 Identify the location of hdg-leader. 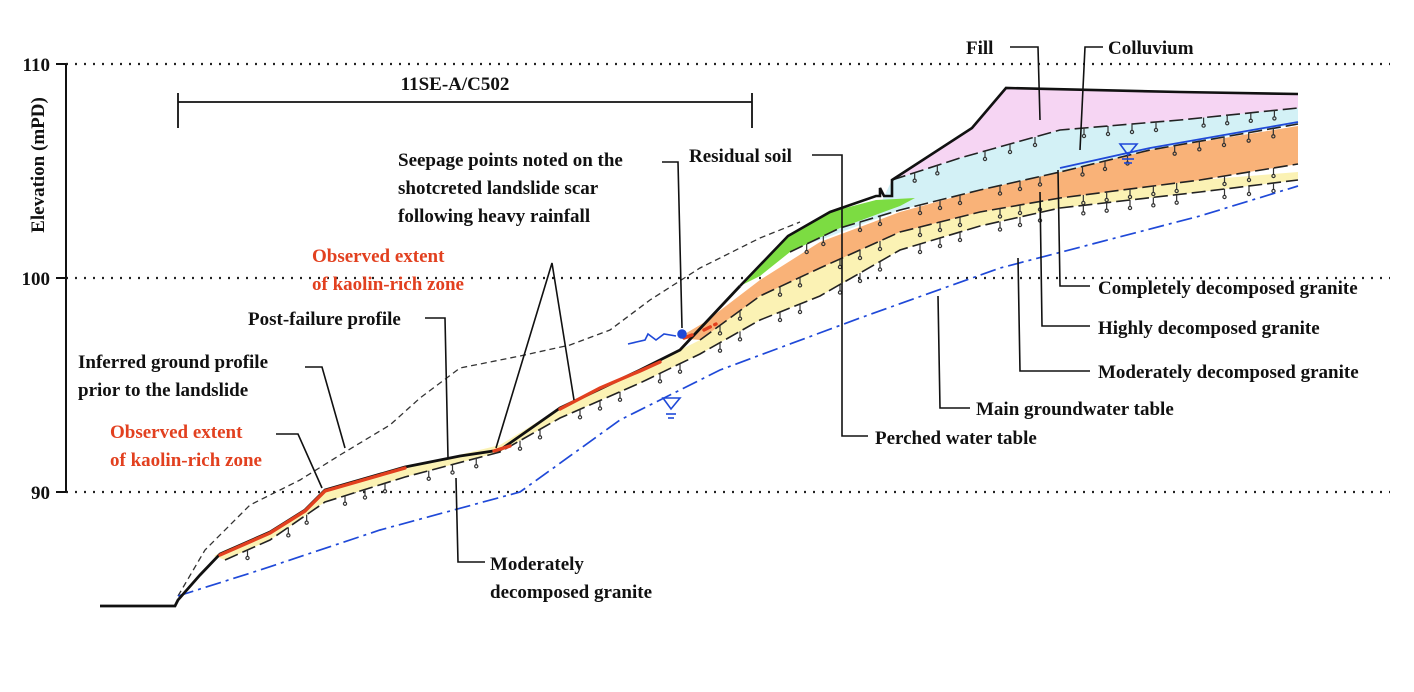
(1064, 259).